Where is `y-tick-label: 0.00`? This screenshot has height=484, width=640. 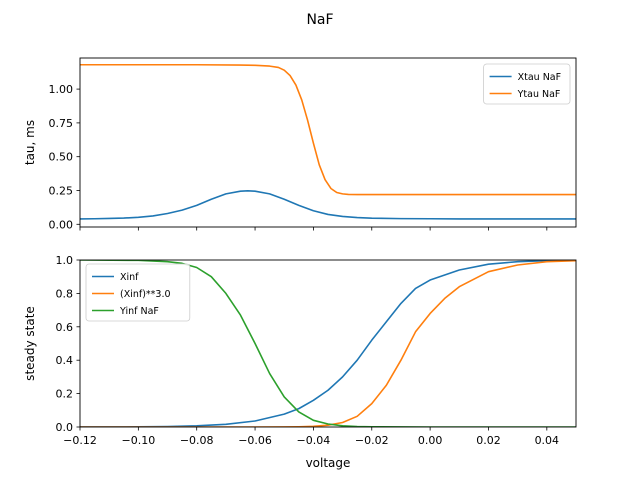 y-tick-label: 0.00 is located at coordinates (61, 224).